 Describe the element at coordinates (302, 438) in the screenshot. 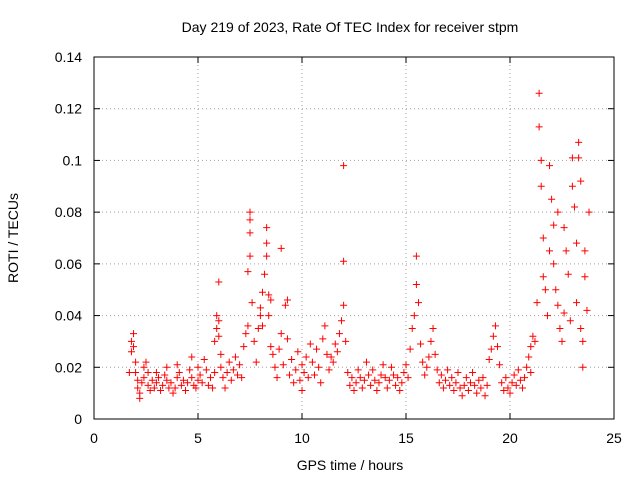

I see `x-tick-label: 10` at that location.